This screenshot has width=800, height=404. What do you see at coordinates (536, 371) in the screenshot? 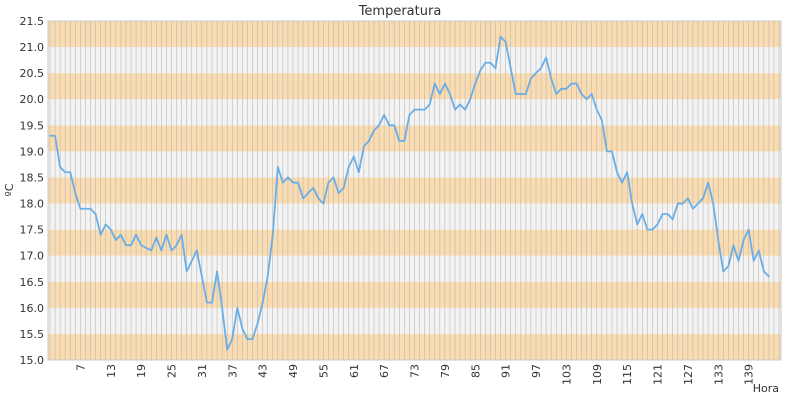
I see `x-tick-label: 97` at bounding box center [536, 371].